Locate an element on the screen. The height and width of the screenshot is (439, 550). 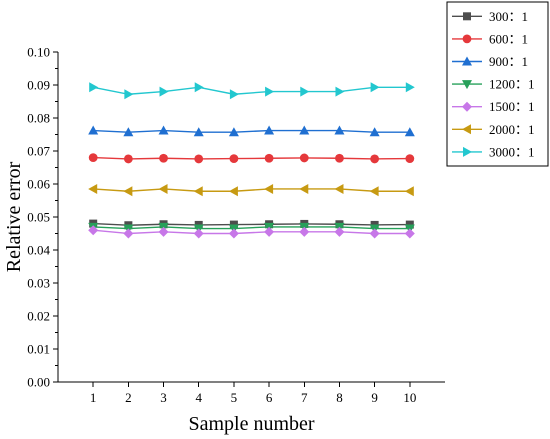
legend-label: 3000：1 is located at coordinates (512, 151).